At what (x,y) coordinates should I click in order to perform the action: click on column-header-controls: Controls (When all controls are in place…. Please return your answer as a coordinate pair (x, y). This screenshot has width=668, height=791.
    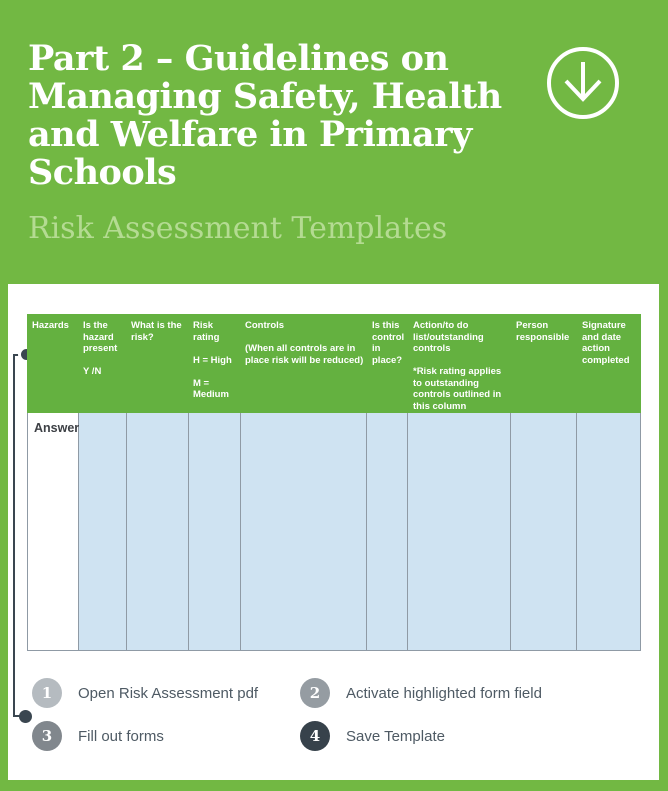
    Looking at the image, I should click on (304, 343).